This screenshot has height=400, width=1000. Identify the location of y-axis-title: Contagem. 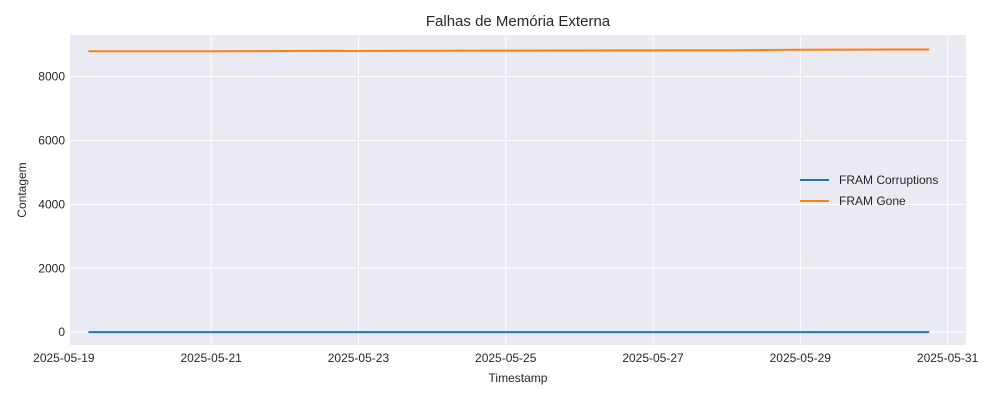
(22, 189).